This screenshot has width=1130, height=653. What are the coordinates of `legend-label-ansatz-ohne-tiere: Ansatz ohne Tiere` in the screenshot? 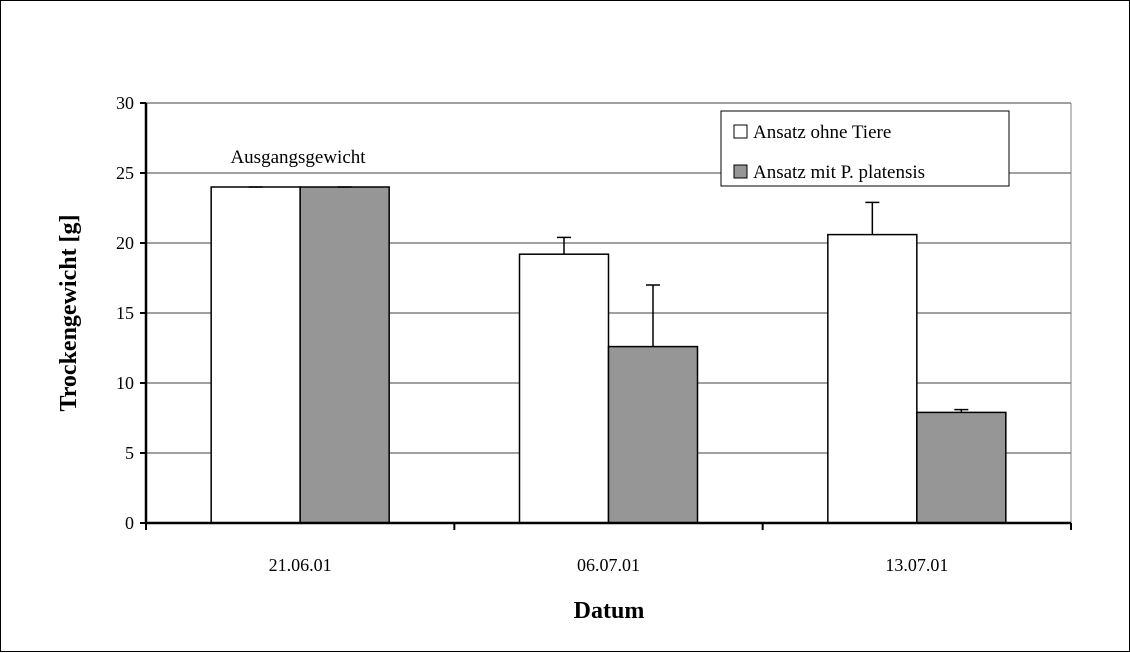 It's located at (822, 132).